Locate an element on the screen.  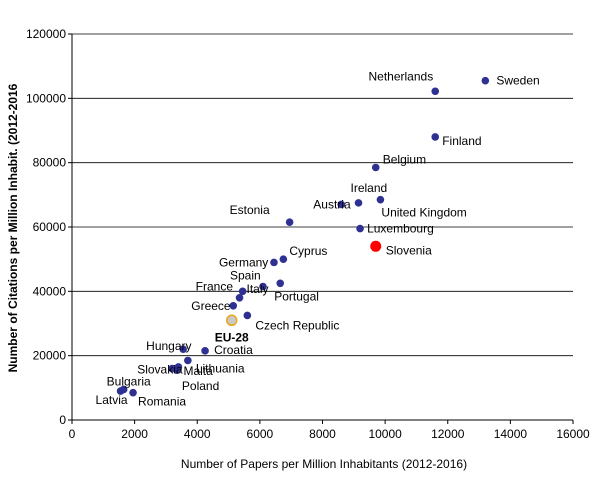
label-romania: Romania is located at coordinates (162, 402).